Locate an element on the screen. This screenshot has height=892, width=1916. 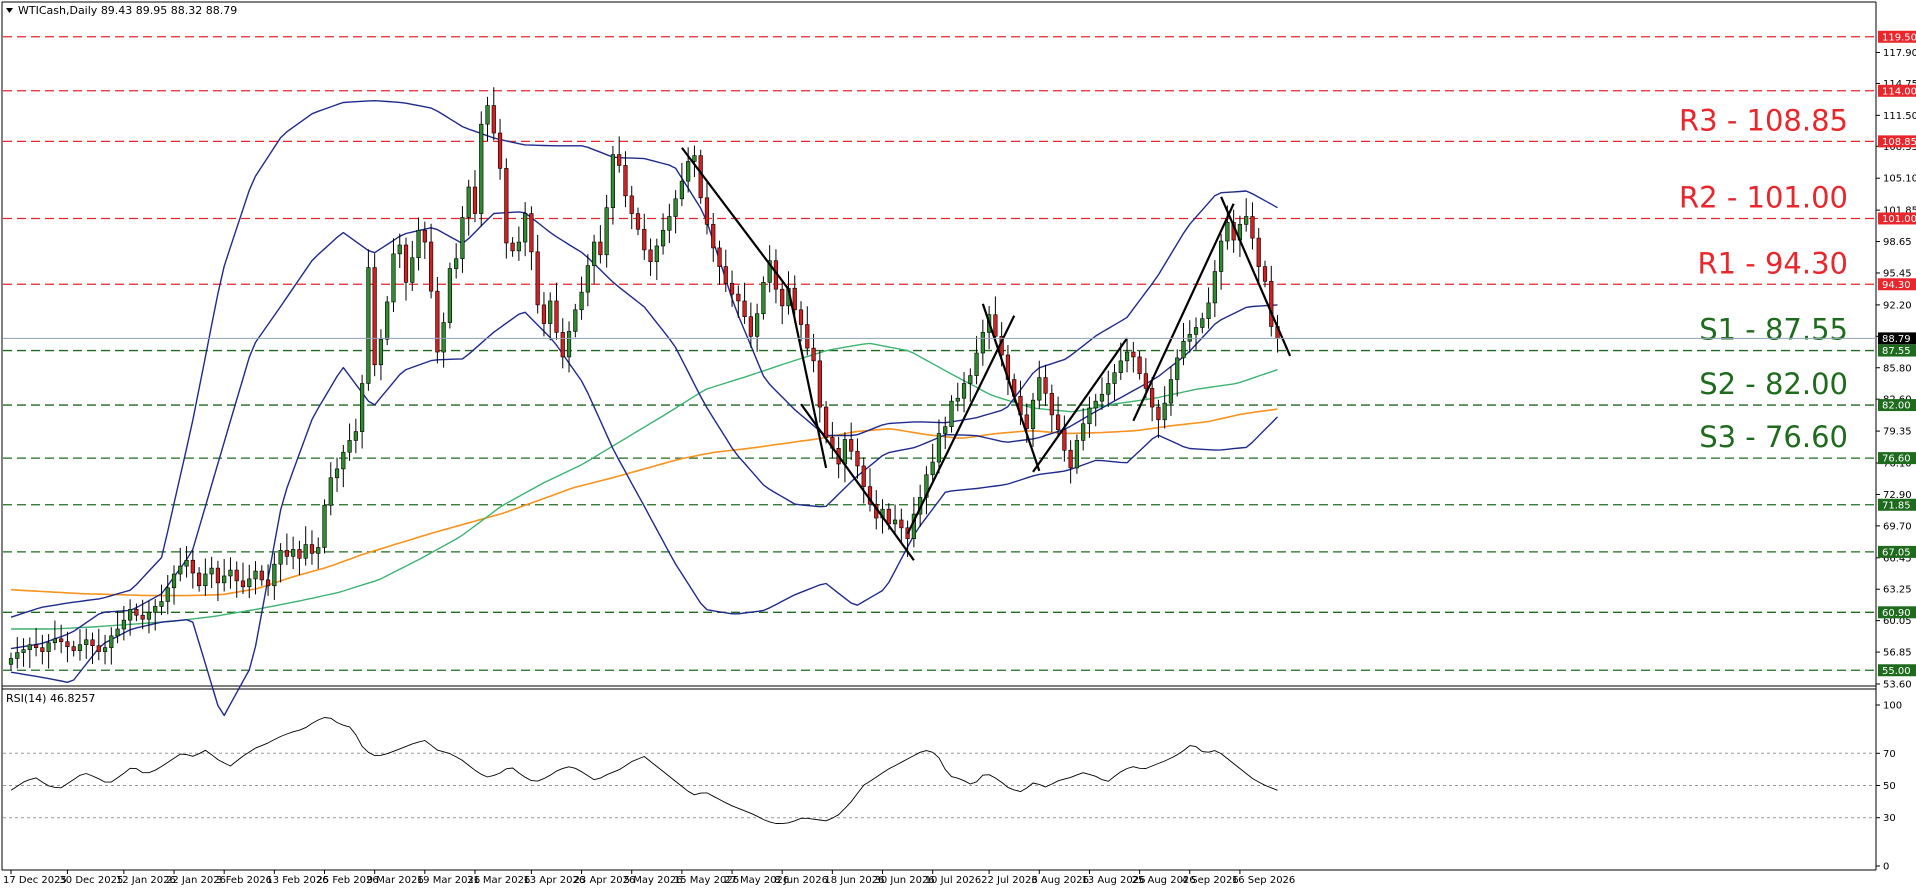
current-price-tag is located at coordinates (1897, 338).